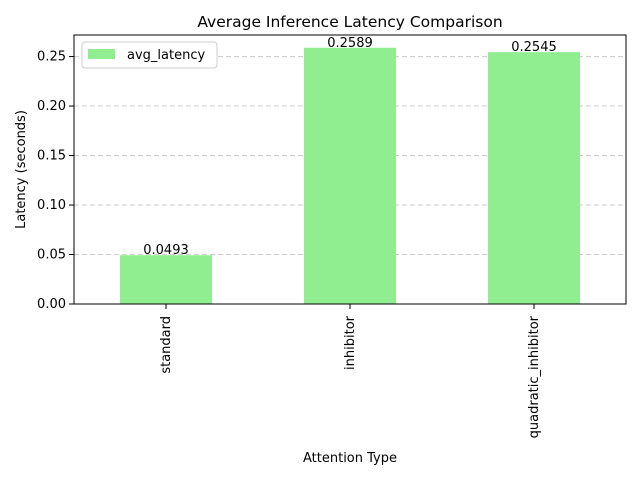 This screenshot has height=480, width=640. I want to click on x-axis-label: Attention Type, so click(350, 458).